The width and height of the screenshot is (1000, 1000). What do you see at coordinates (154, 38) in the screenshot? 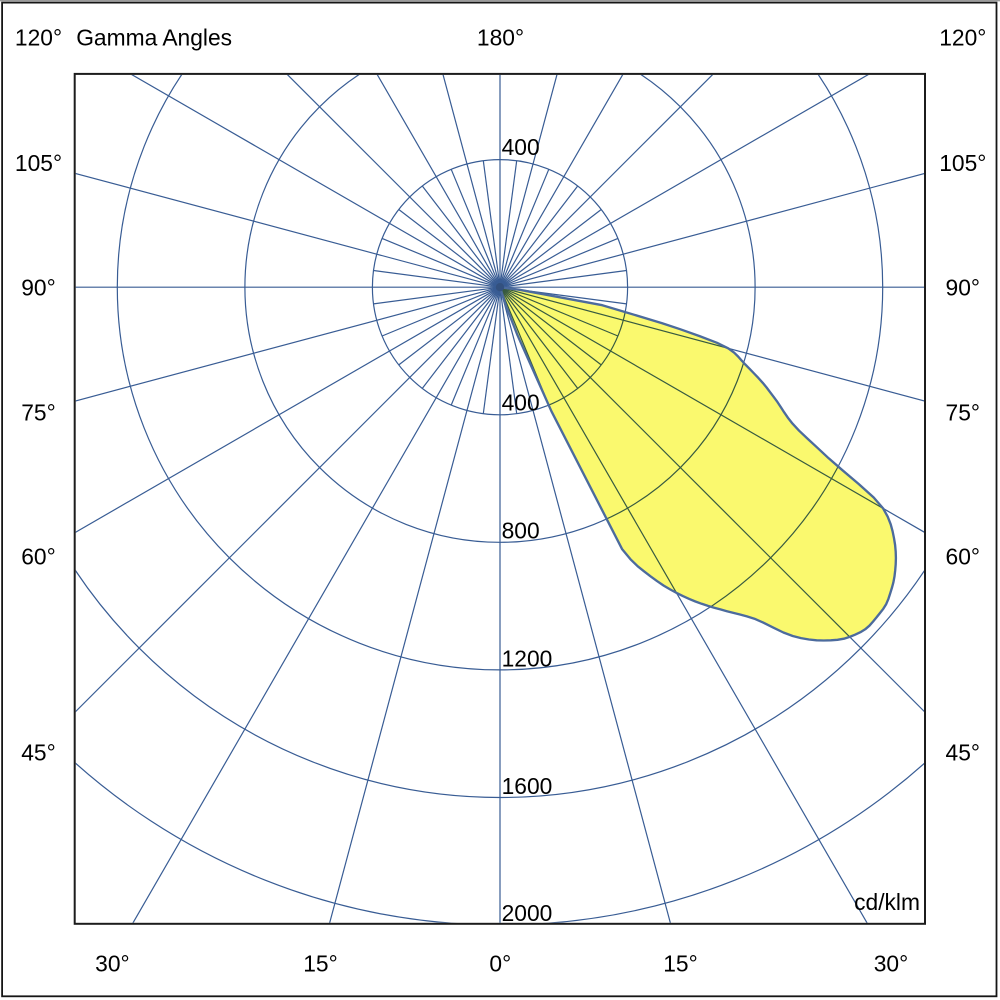
I see `svg-text: Gamma Angles` at bounding box center [154, 38].